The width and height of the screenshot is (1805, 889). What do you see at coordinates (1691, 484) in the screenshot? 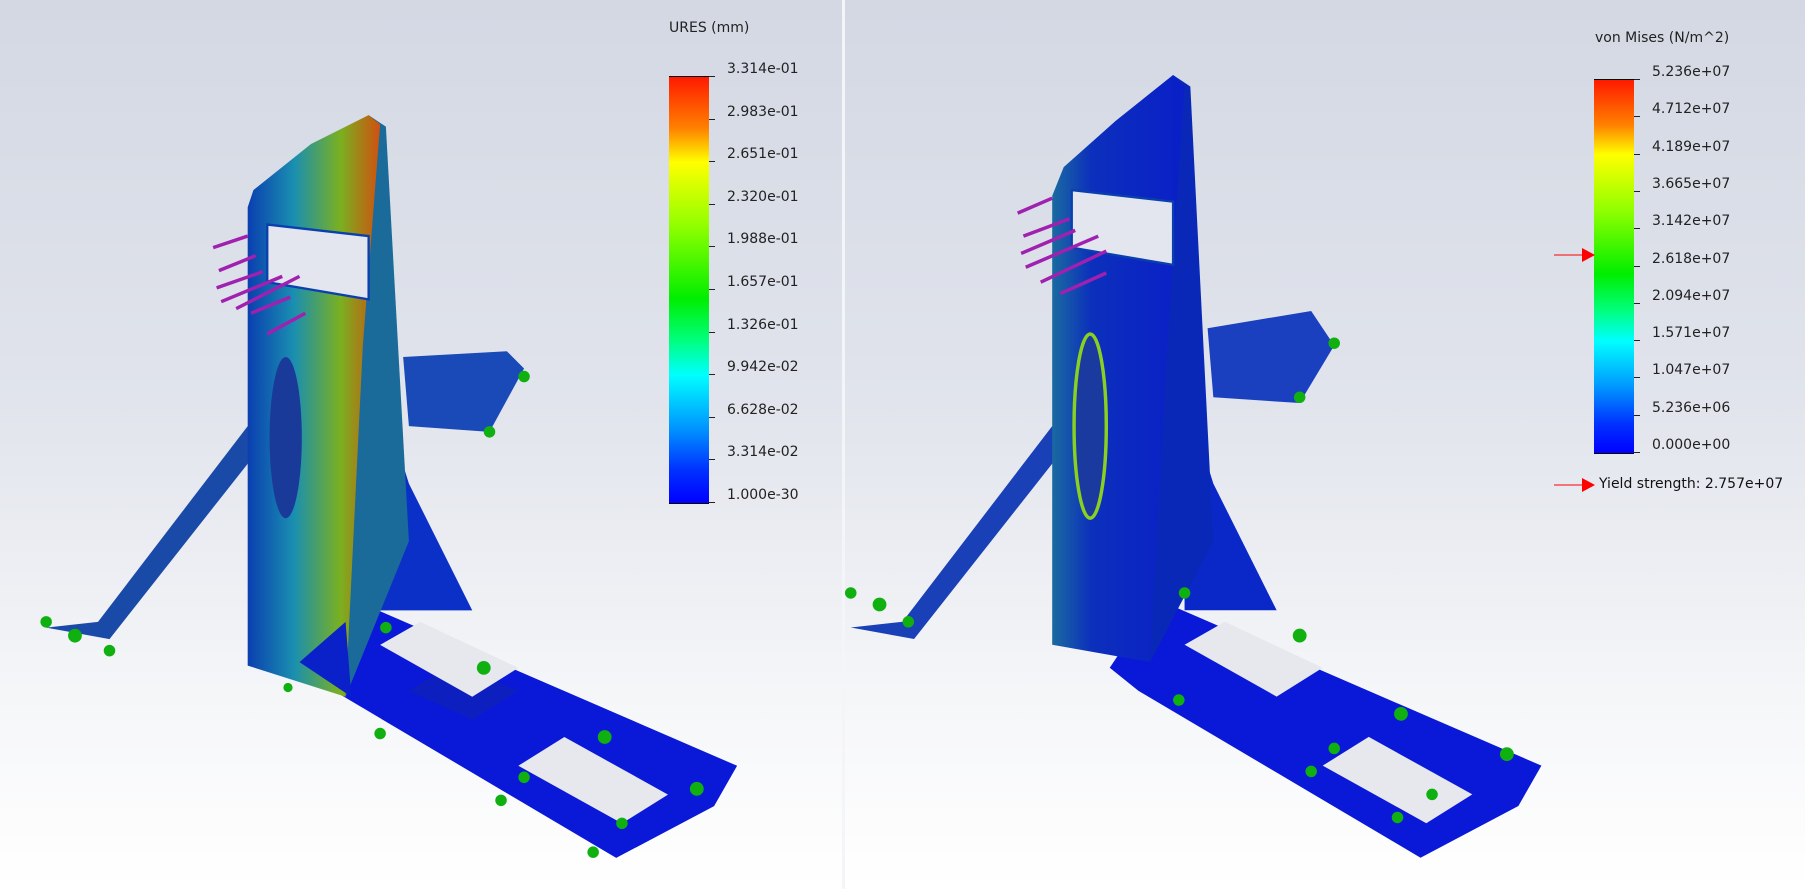
I see `yield-strength-label: Yield strength: 2.757e+07` at bounding box center [1691, 484].